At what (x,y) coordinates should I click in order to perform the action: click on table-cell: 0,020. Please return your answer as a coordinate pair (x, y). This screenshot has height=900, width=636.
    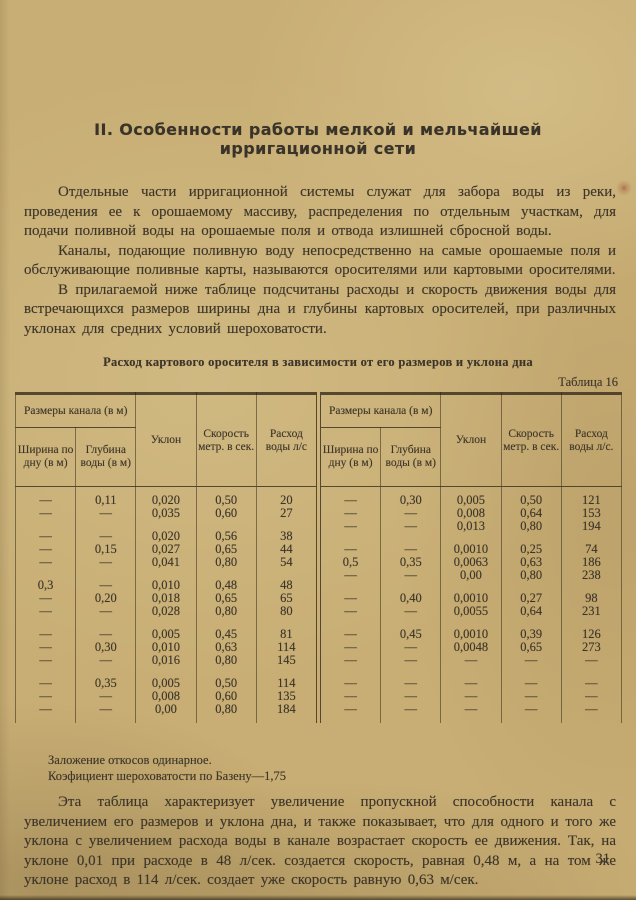
    Looking at the image, I should click on (166, 531).